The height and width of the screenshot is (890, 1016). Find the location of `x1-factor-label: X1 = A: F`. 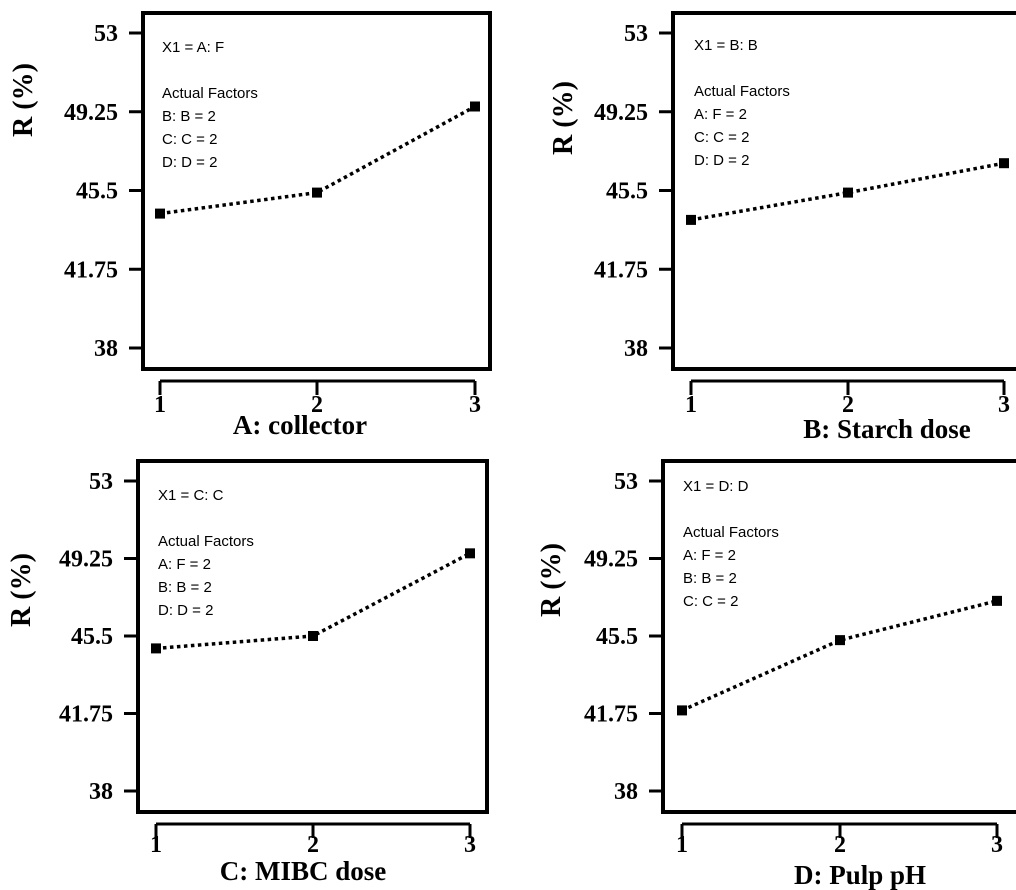

x1-factor-label: X1 = A: F is located at coordinates (193, 47).